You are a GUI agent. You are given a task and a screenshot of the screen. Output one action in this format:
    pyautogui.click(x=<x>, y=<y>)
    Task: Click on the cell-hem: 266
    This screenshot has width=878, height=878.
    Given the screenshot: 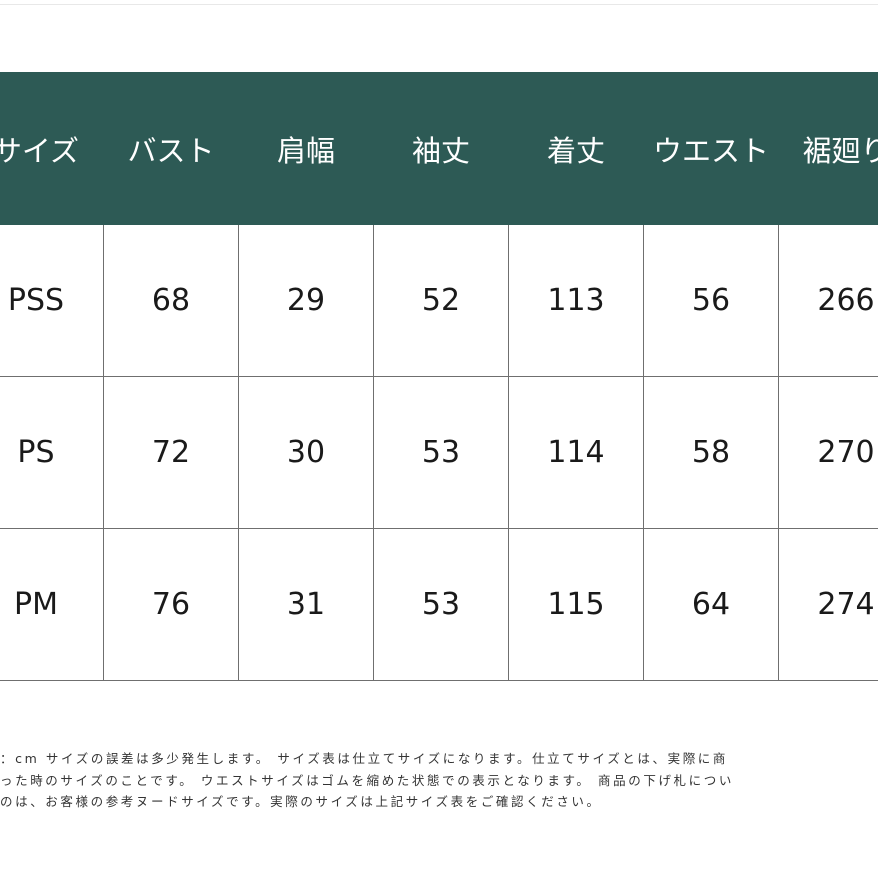 What is the action you would take?
    pyautogui.click(x=828, y=301)
    